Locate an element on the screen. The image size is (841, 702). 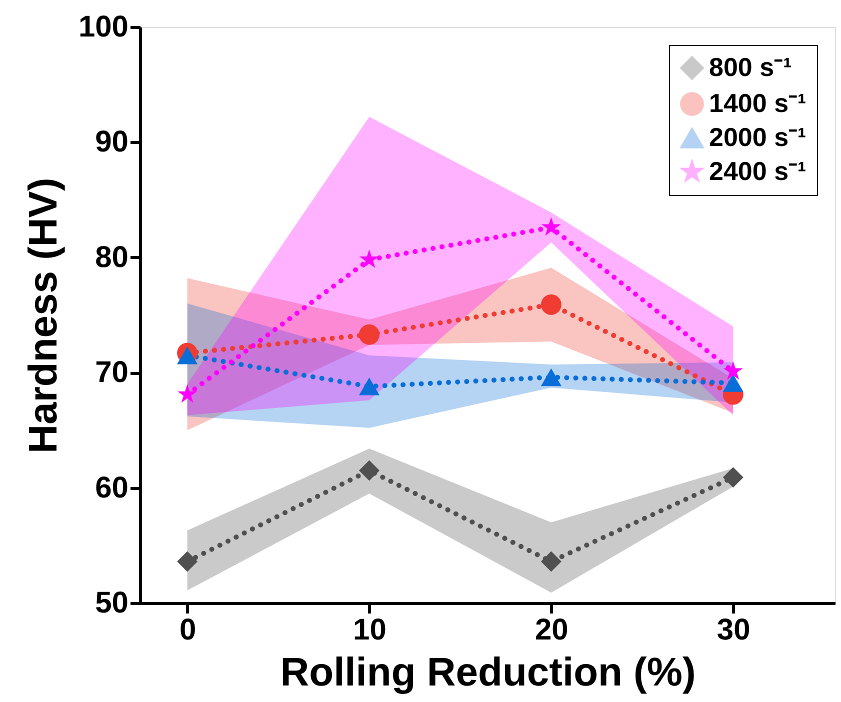
y-axis-title: Hardness (HV) is located at coordinates (43, 316).